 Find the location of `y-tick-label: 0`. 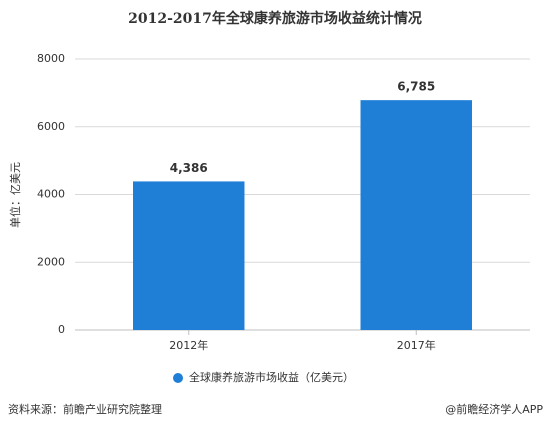

y-tick-label: 0 is located at coordinates (61, 329).